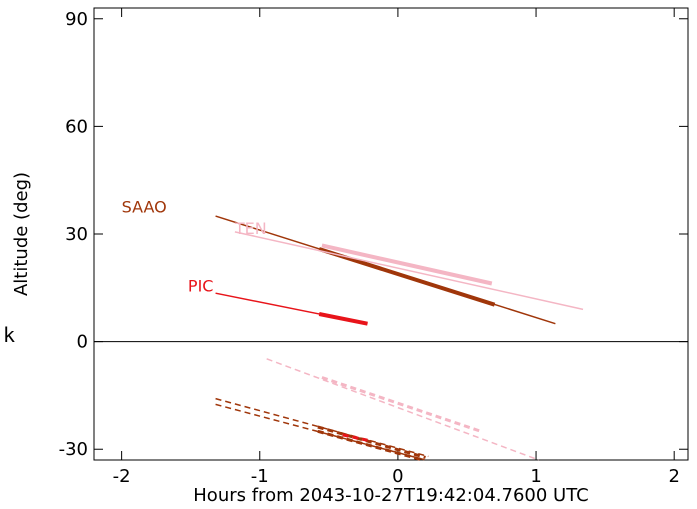 The image size is (697, 509). I want to click on x-tick-label: 1, so click(535, 476).